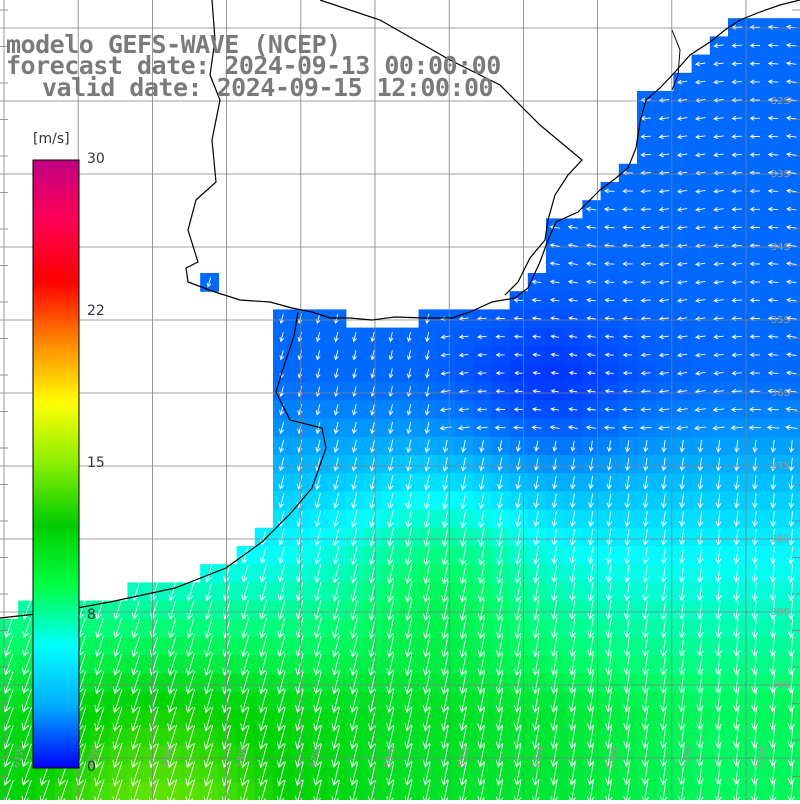 The image size is (800, 804). Describe the element at coordinates (96, 159) in the screenshot. I see `colorbar-tick-30: 30` at that location.